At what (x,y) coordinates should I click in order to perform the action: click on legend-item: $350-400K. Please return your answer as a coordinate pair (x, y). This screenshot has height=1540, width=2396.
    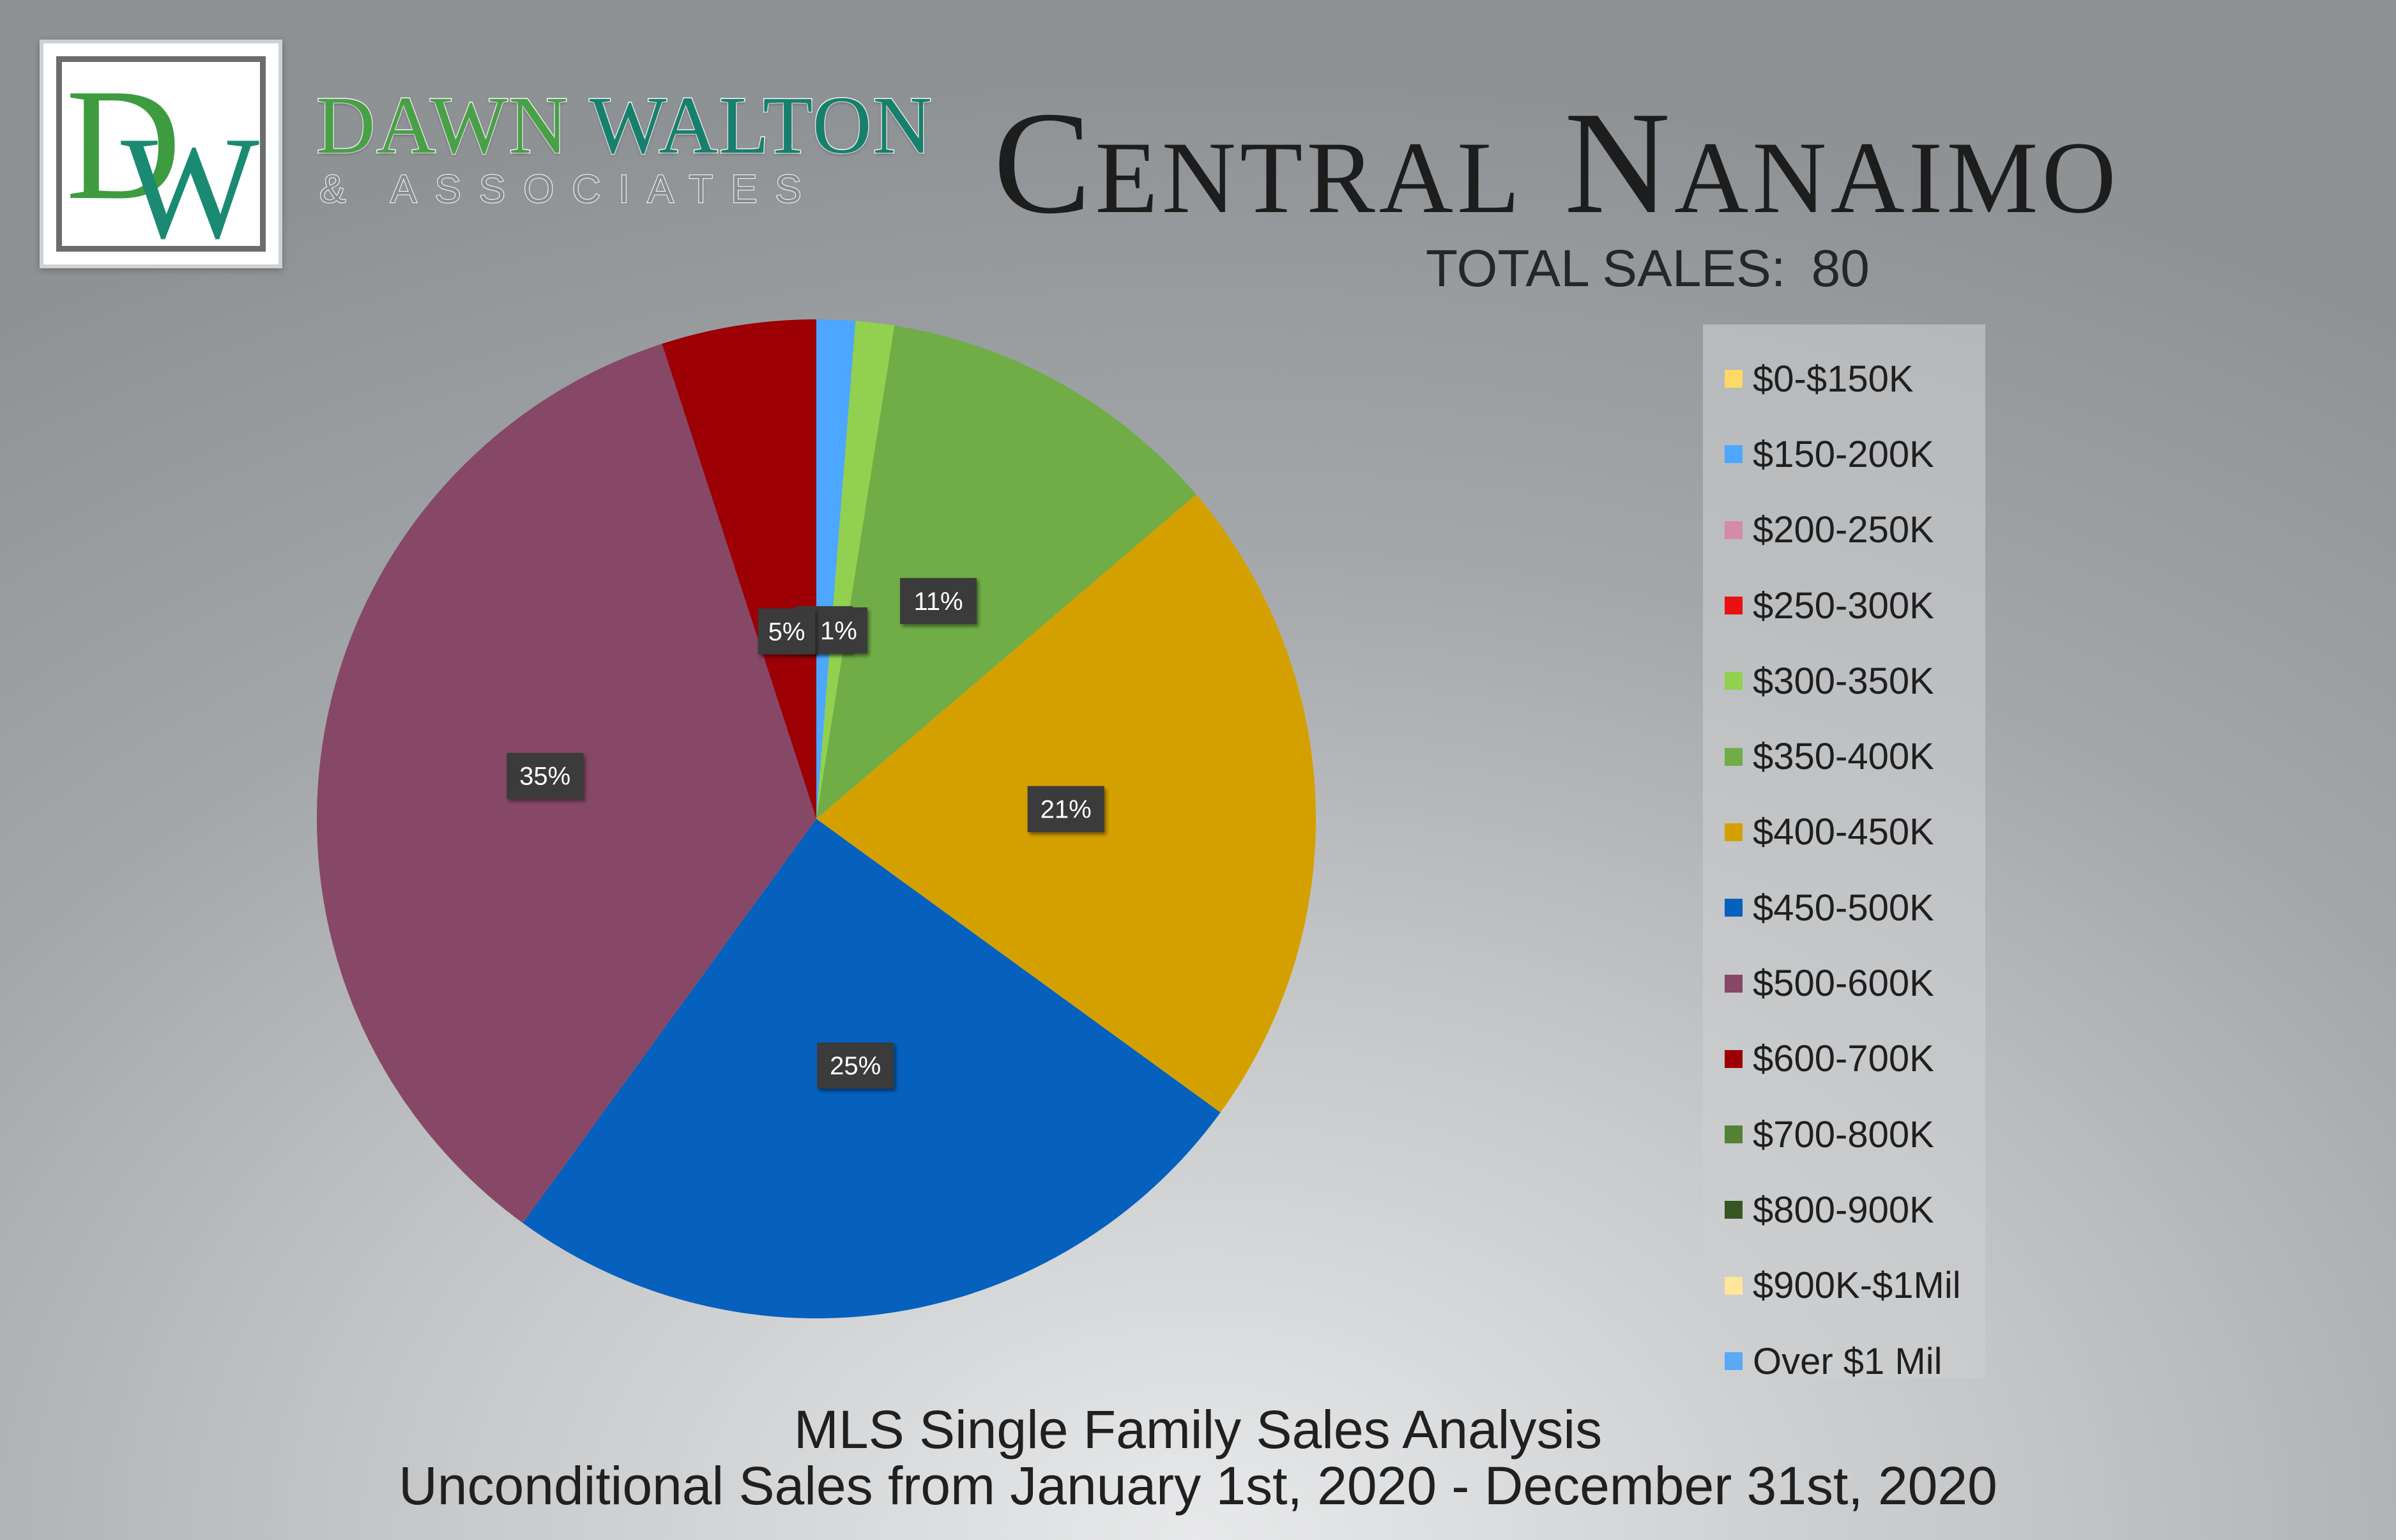
    Looking at the image, I should click on (1844, 756).